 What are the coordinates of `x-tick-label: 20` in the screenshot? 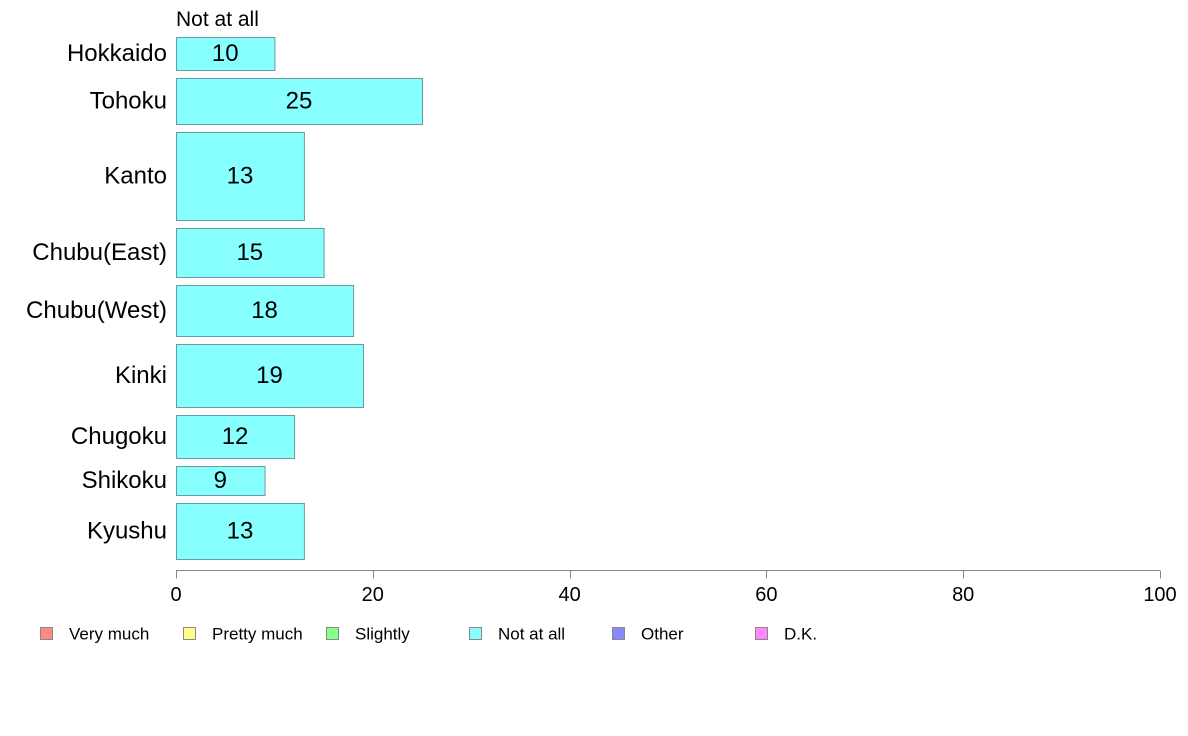 It's located at (373, 595).